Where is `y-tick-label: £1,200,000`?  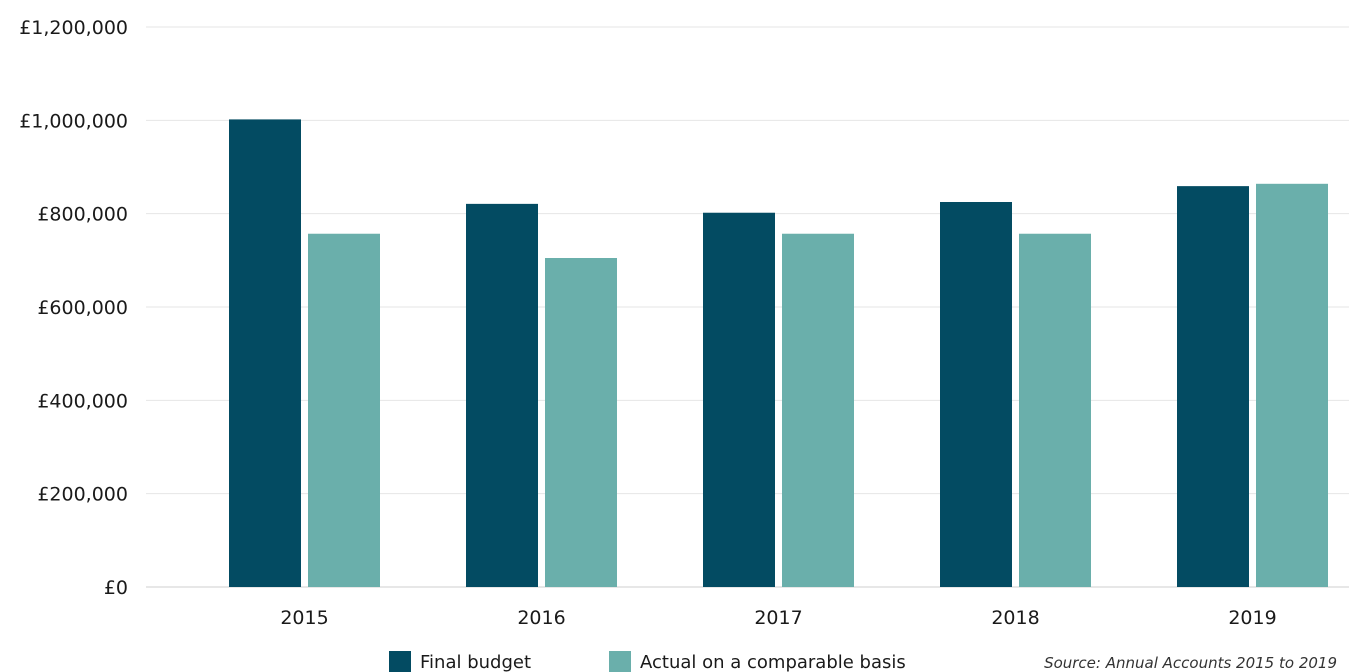 y-tick-label: £1,200,000 is located at coordinates (73, 28).